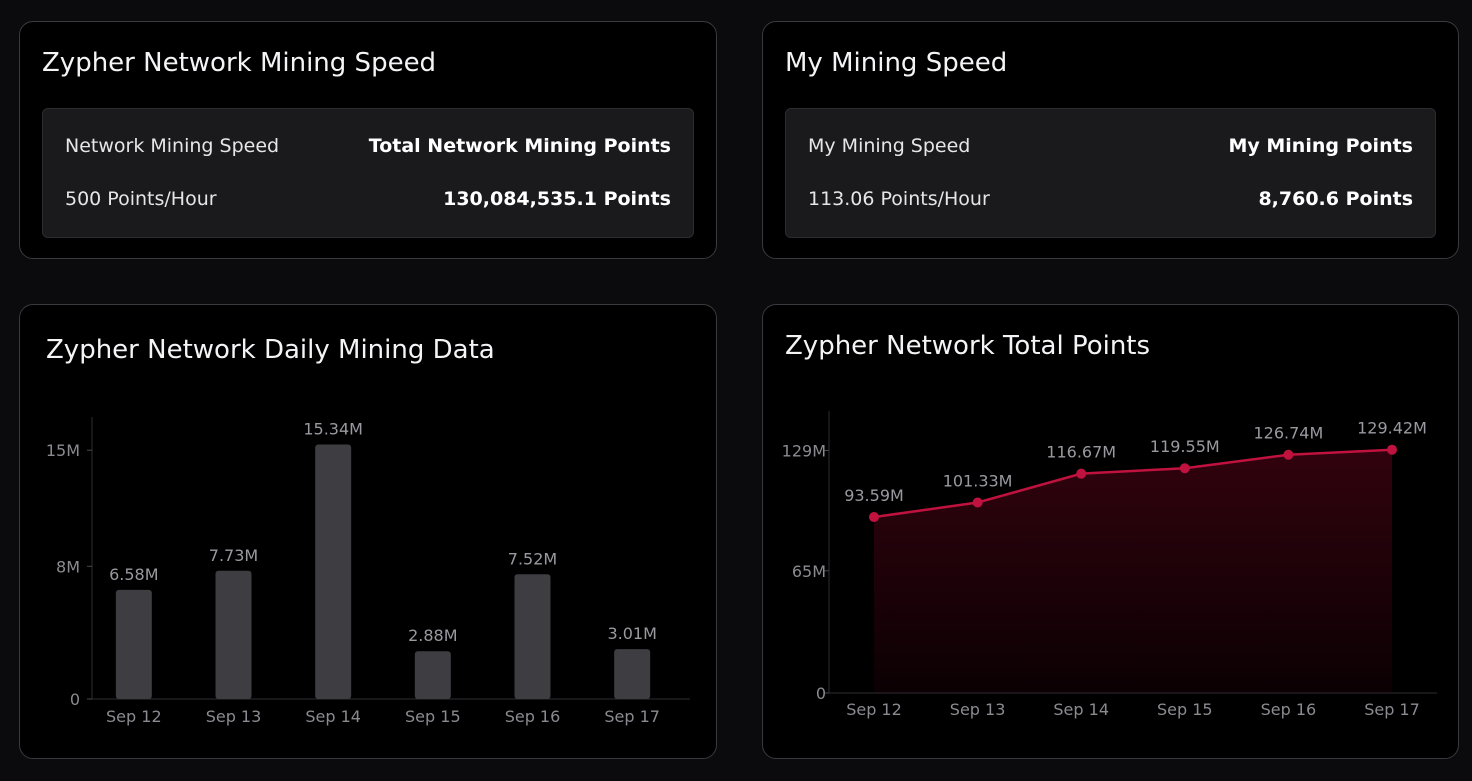 This screenshot has width=1472, height=781. Describe the element at coordinates (804, 450) in the screenshot. I see `y-tick-label: 129M` at that location.